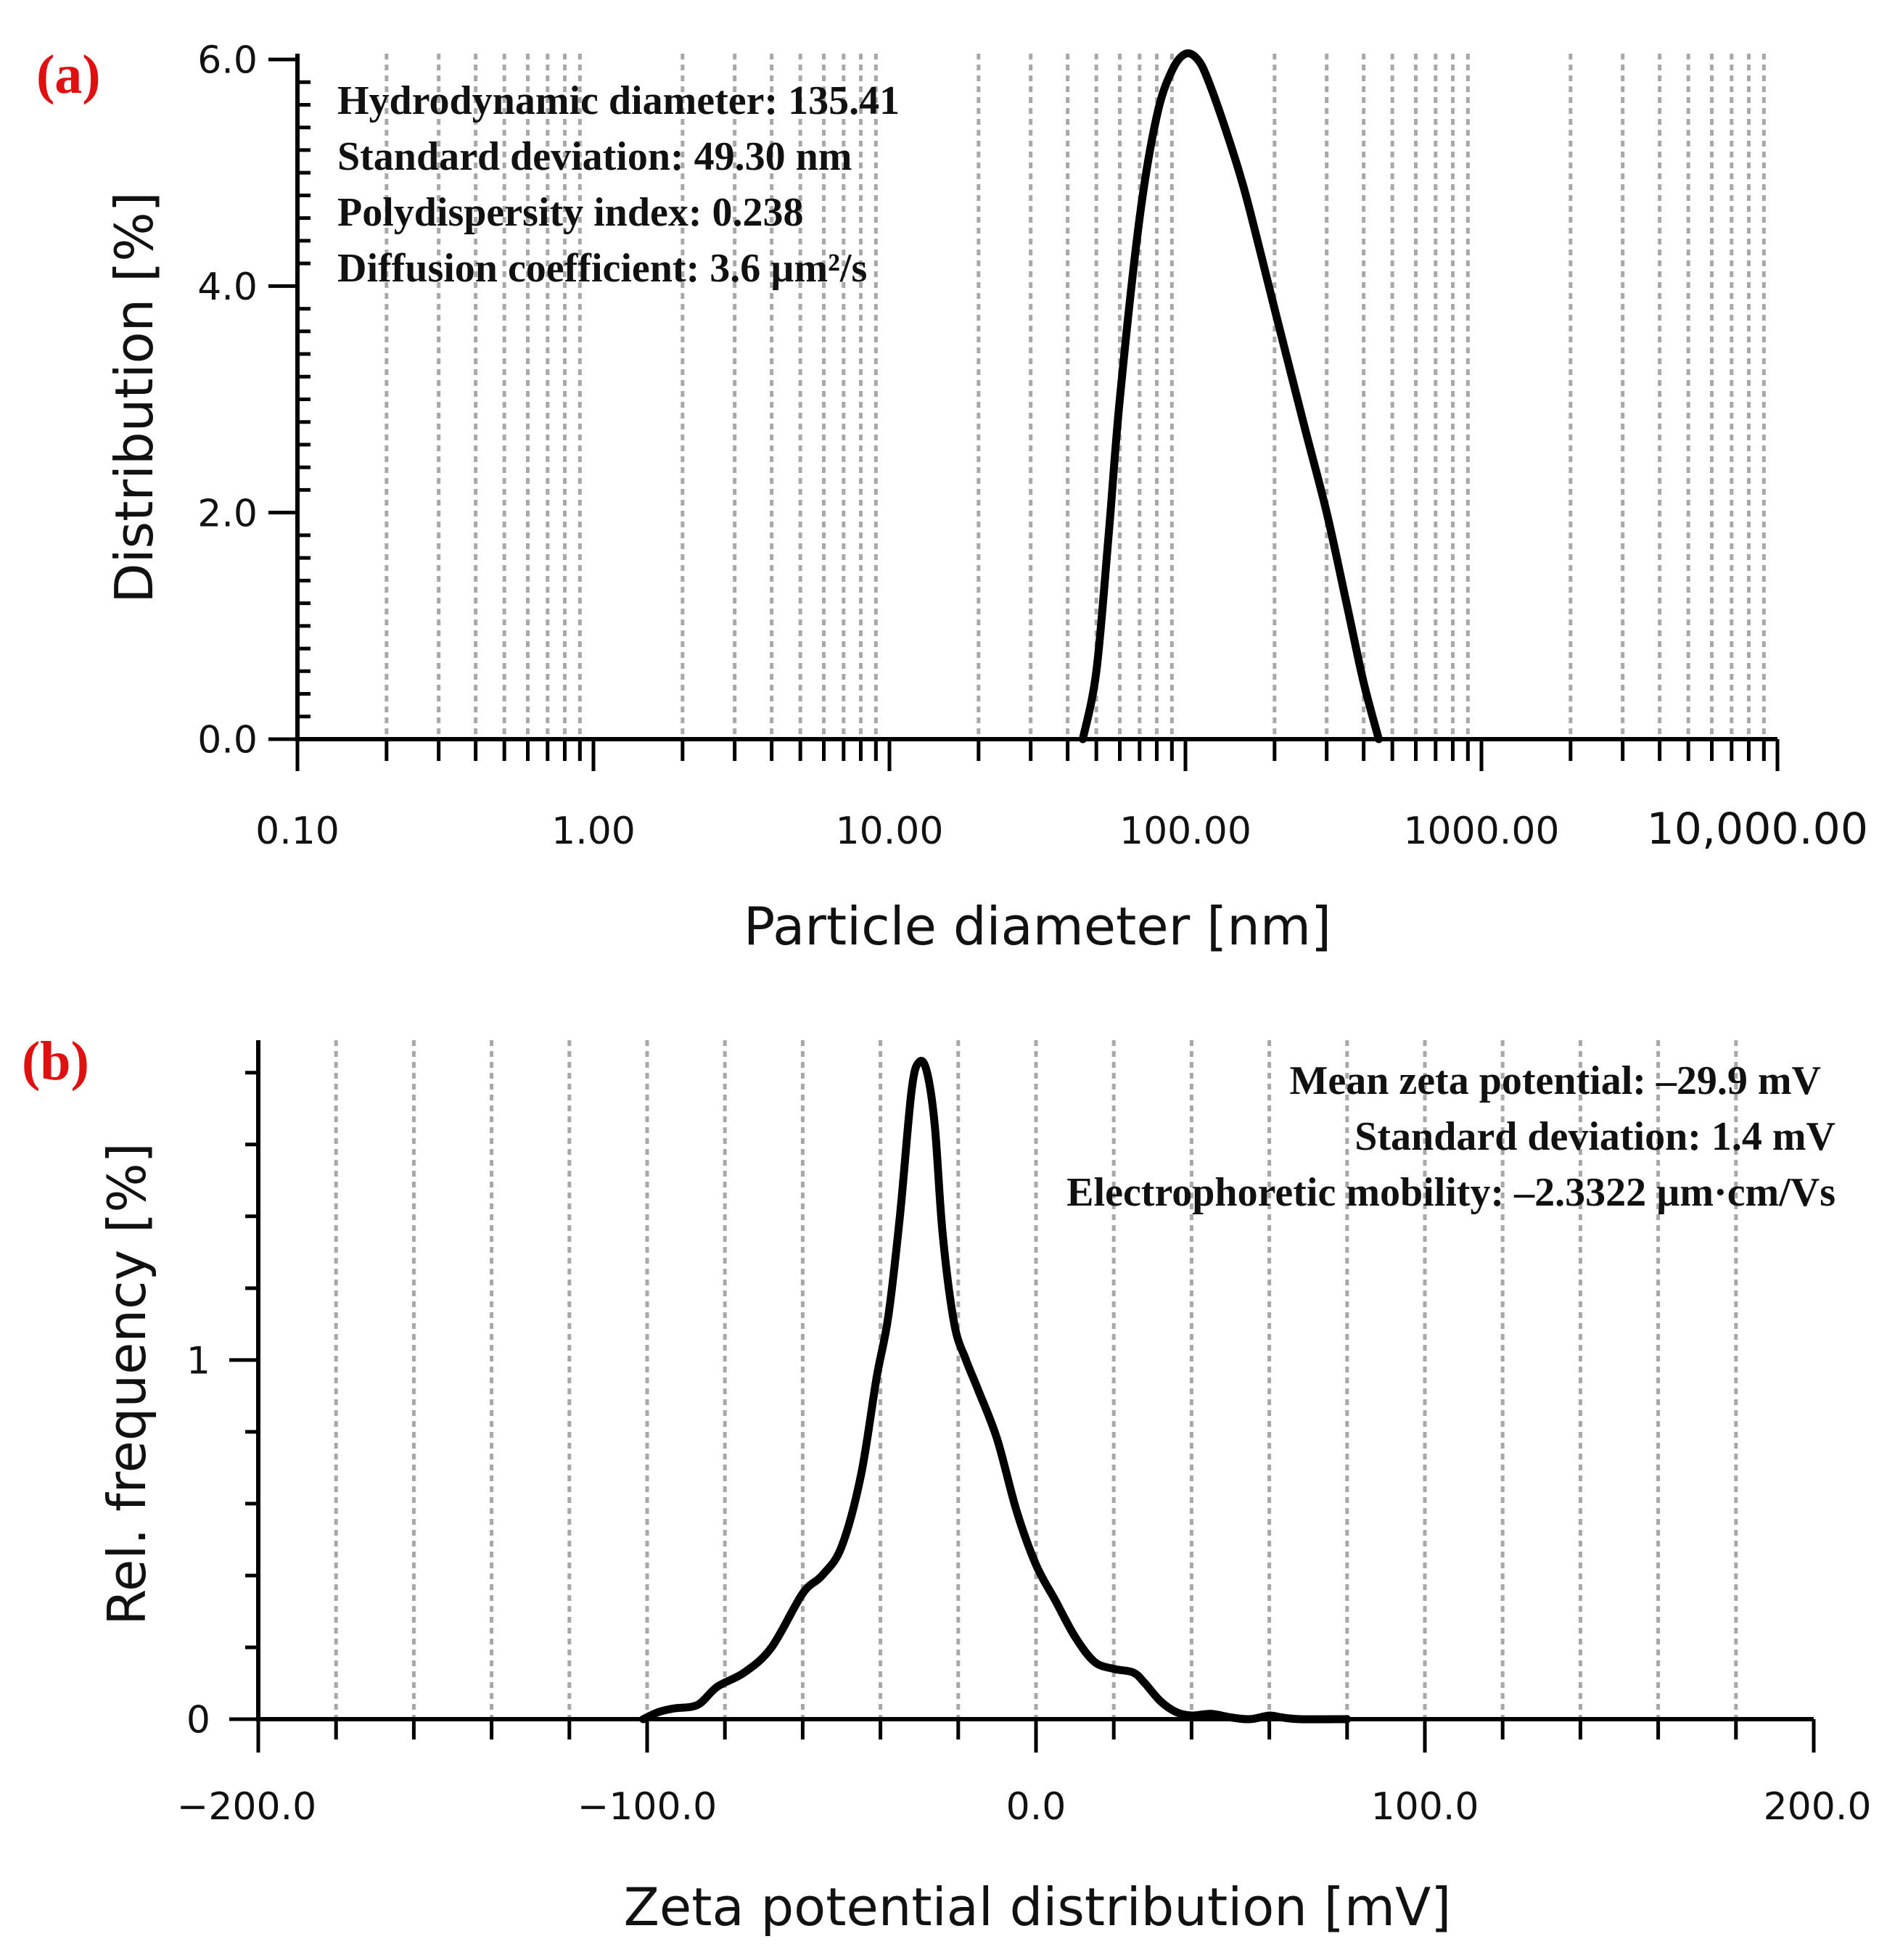 Image resolution: width=1887 pixels, height=1960 pixels. Describe the element at coordinates (1036, 1807) in the screenshot. I see `panel-b-x-tick-label: 0.0` at that location.